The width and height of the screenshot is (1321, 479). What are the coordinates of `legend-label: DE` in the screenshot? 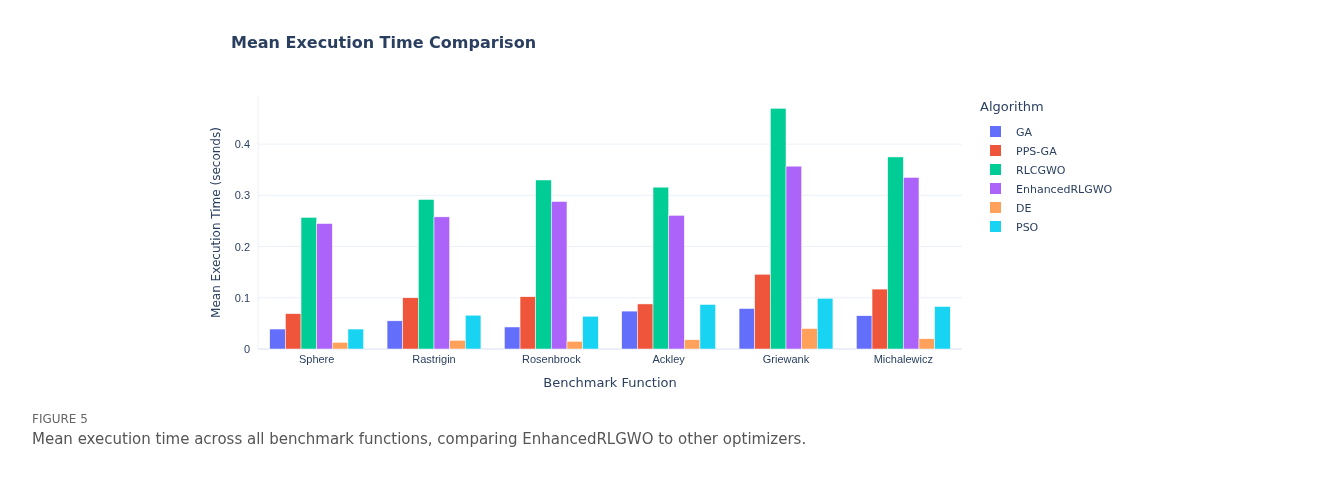 It's located at (1024, 208).